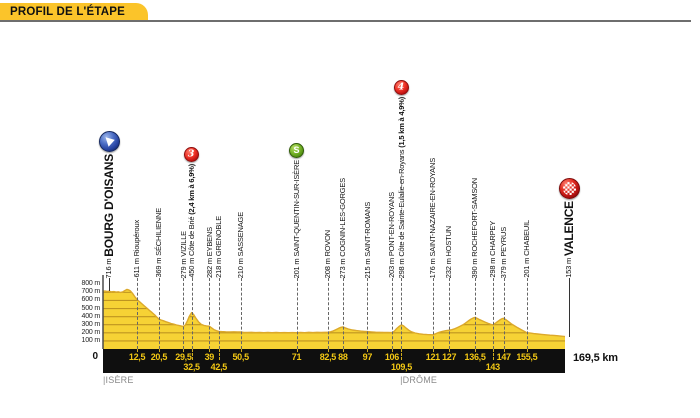  Describe the element at coordinates (401, 122) in the screenshot. I see `climb-stats: (1,5 km à 4,9%)` at that location.